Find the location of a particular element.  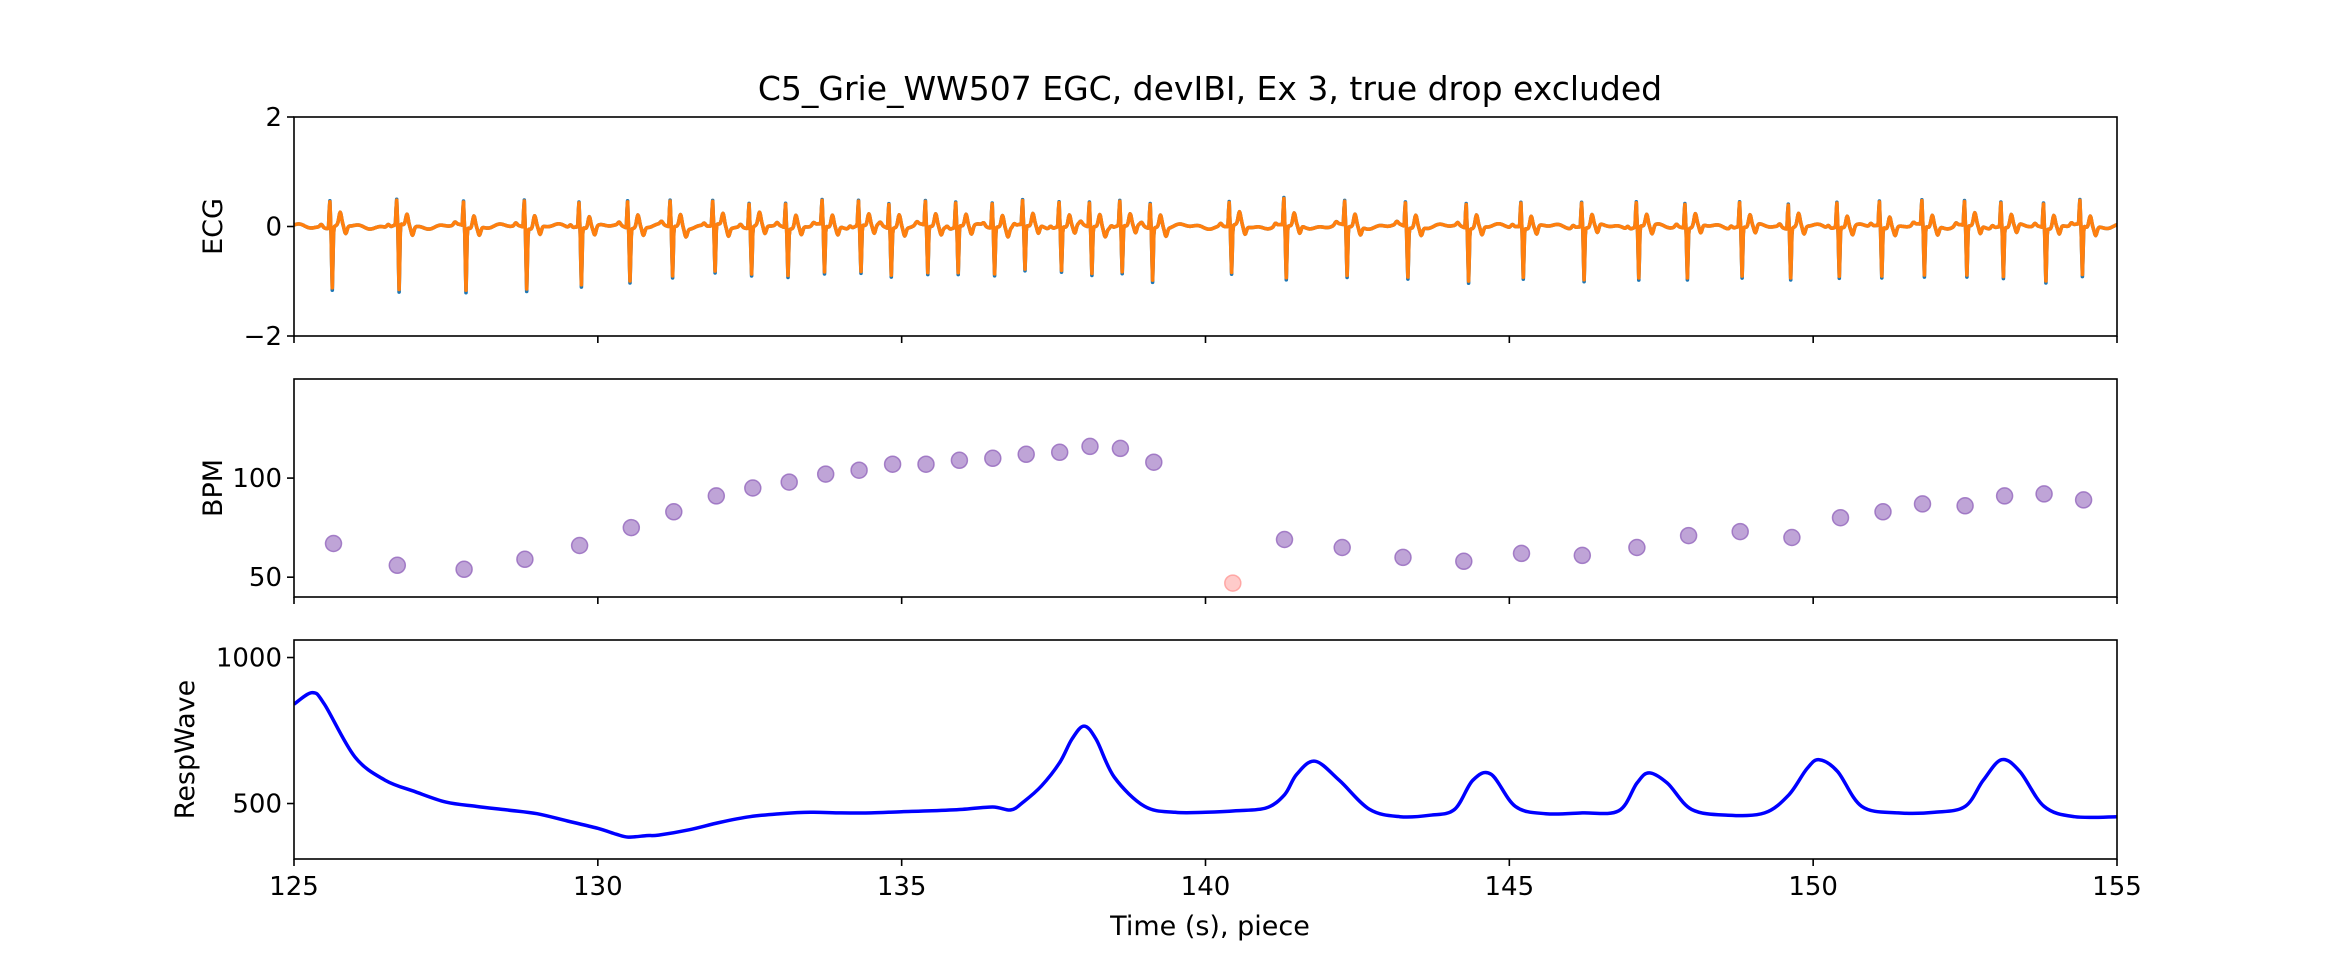

x-tick-label: 125 is located at coordinates (294, 887).